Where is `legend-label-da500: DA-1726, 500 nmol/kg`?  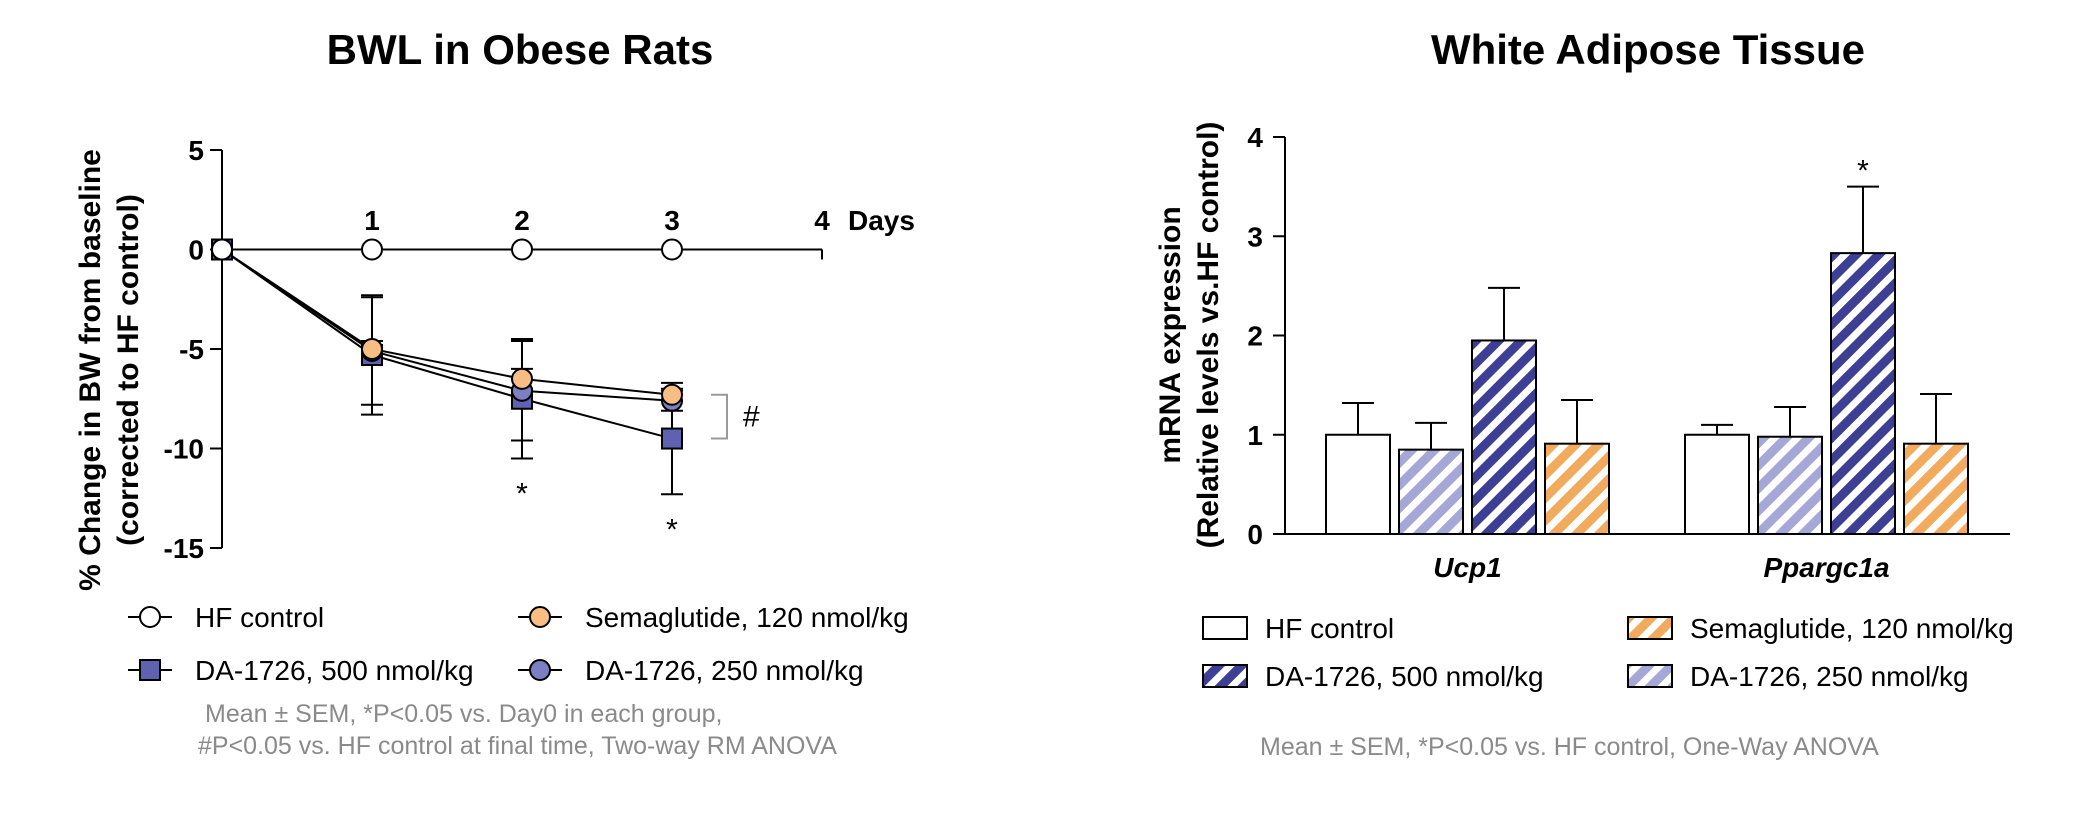 legend-label-da500: DA-1726, 500 nmol/kg is located at coordinates (334, 670).